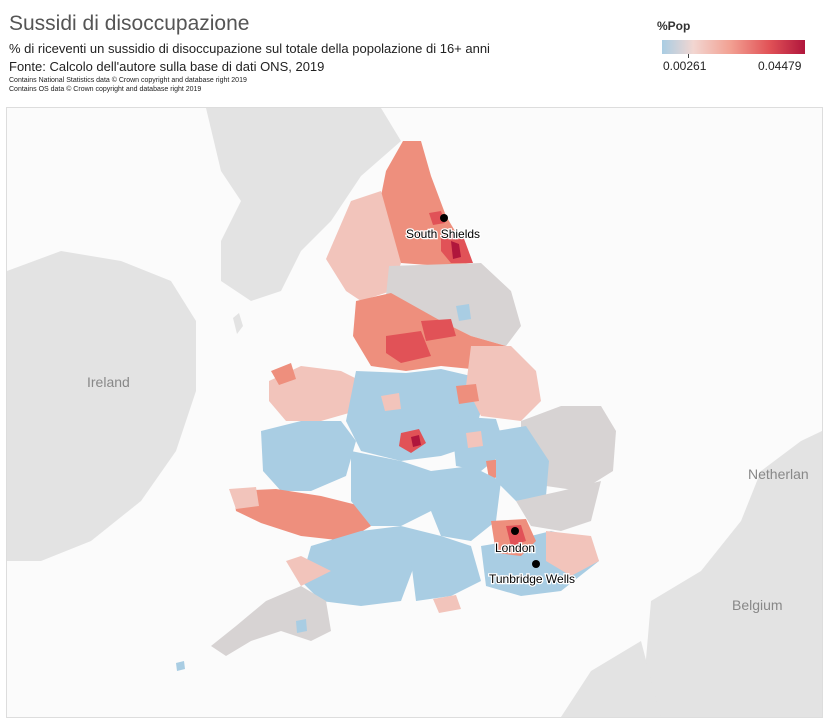 The width and height of the screenshot is (826, 718). Describe the element at coordinates (238, 323) in the screenshot. I see `isle-of-man` at that location.